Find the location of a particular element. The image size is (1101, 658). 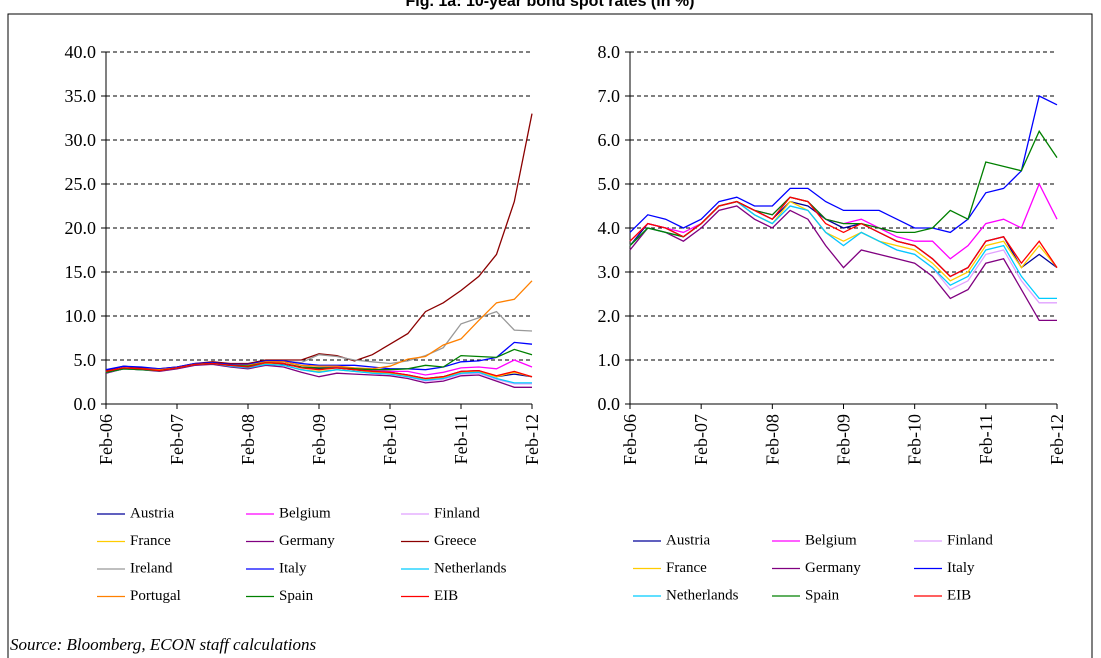

y-tick-label: 35.0 is located at coordinates (81, 96).